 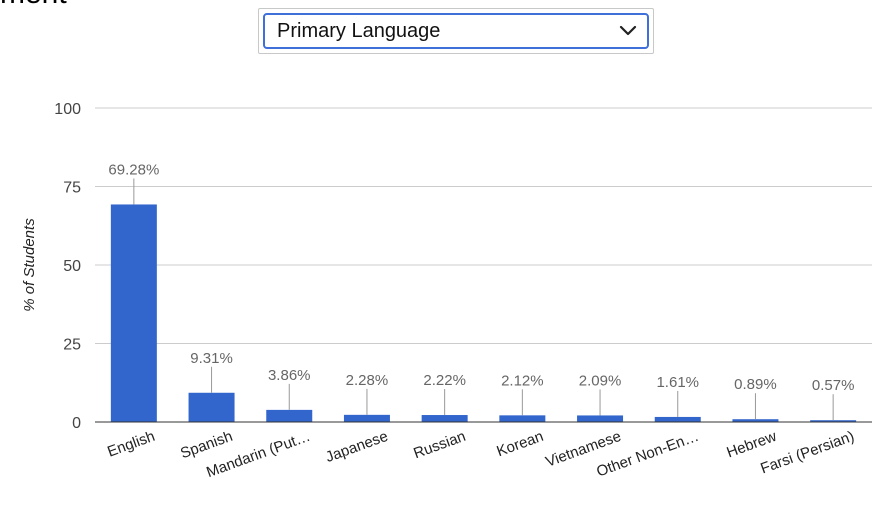 I want to click on dropdown-selected-value: Primary Language, so click(x=359, y=30).